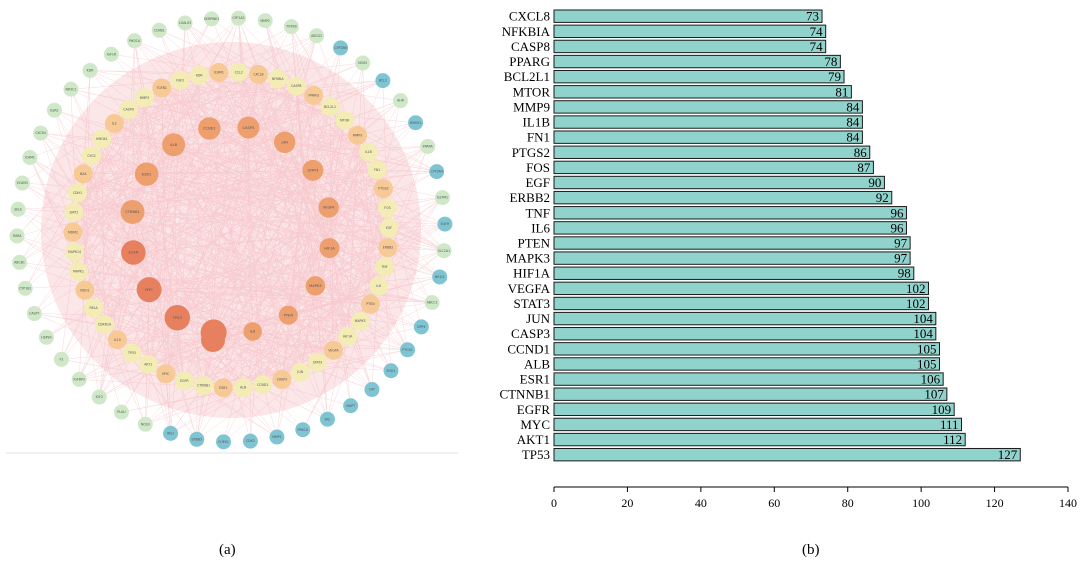  Describe the element at coordinates (144, 98) in the screenshot. I see `network-node-label: MMP3` at that location.